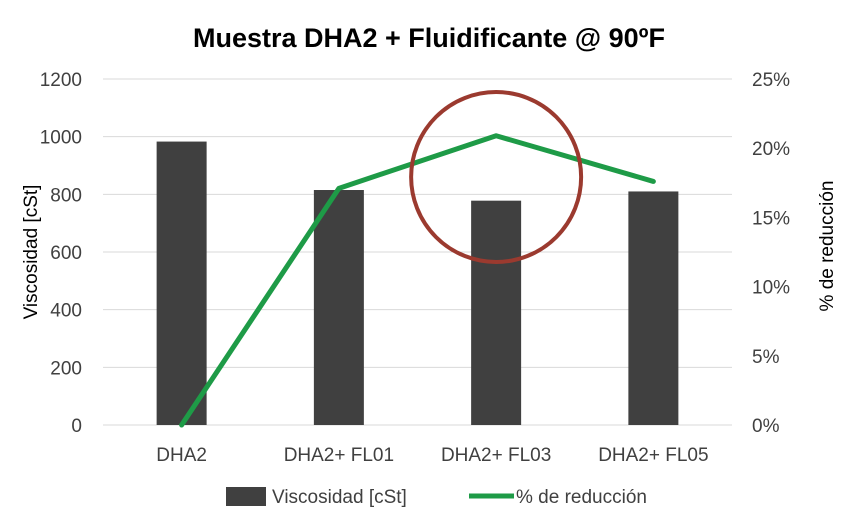  Describe the element at coordinates (771, 253) in the screenshot. I see `y2-axis-ticks: 0% 5% 10% 15% 20% 25%` at that location.